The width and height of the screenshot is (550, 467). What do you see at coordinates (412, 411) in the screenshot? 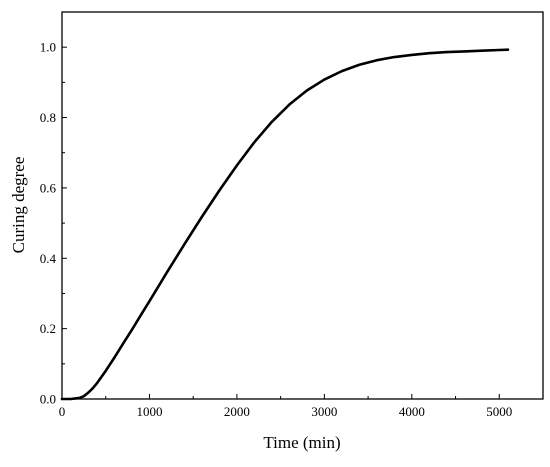
I see `x-tick-label: 4000` at bounding box center [412, 411].